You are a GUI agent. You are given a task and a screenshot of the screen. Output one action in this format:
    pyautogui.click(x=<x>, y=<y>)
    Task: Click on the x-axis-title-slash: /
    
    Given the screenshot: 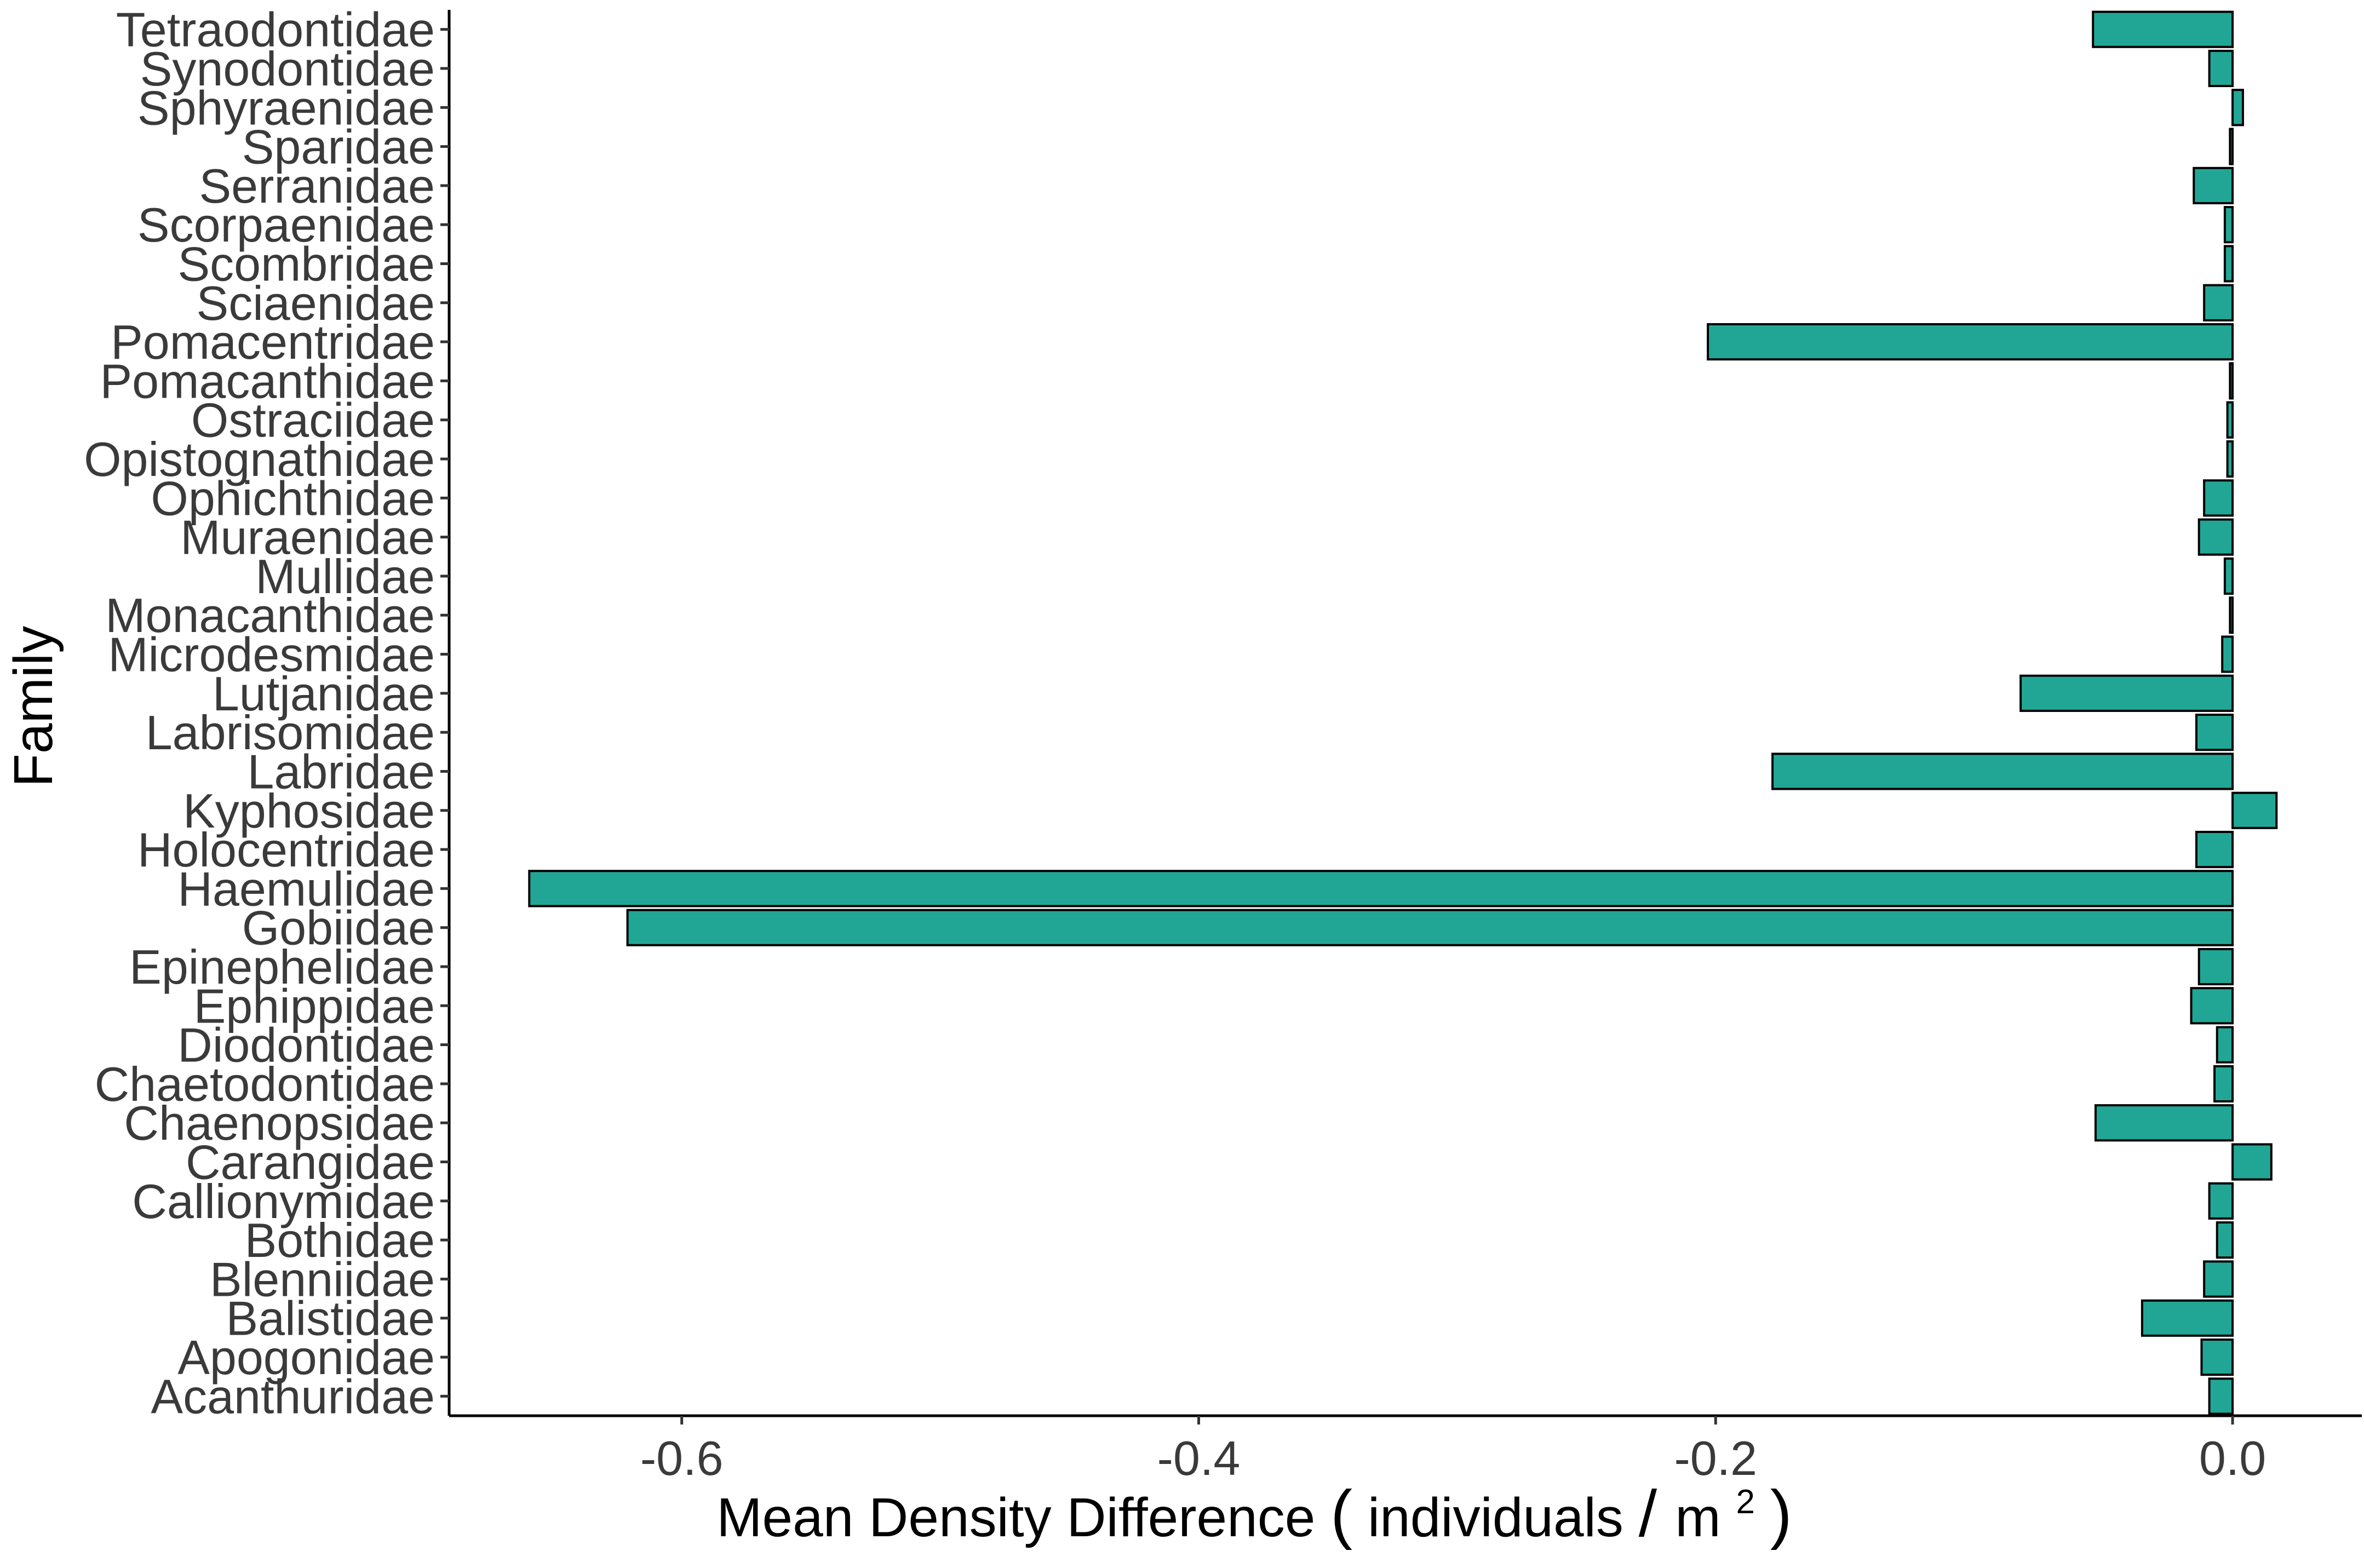 What is the action you would take?
    pyautogui.click(x=1657, y=1513)
    